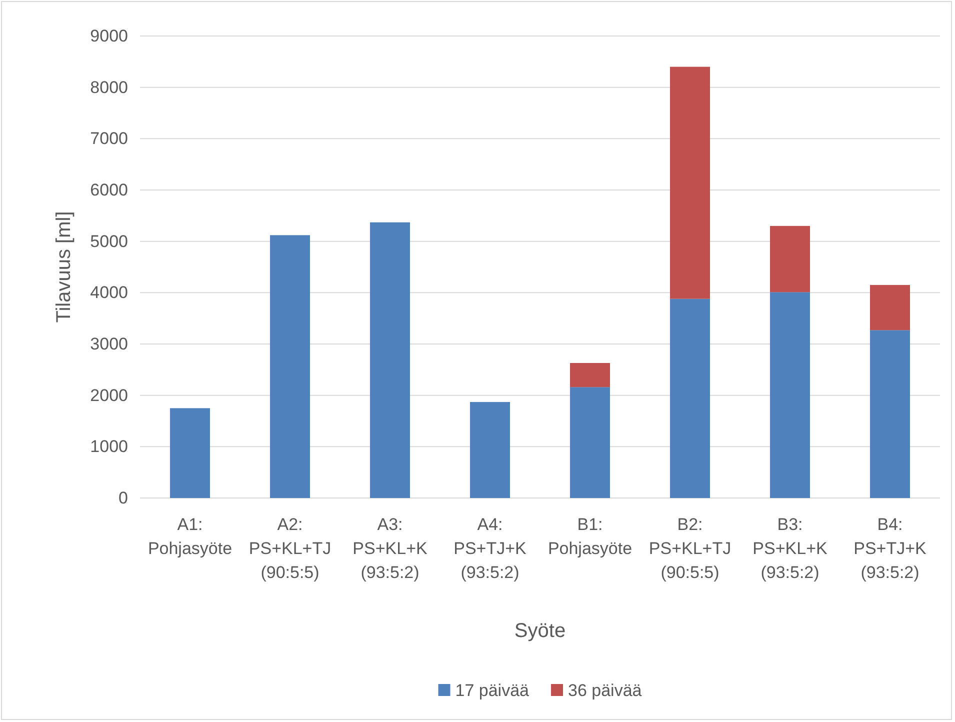 The height and width of the screenshot is (722, 955). What do you see at coordinates (590, 536) in the screenshot?
I see `x-tick-label: B1: Pohjasyöte` at bounding box center [590, 536].